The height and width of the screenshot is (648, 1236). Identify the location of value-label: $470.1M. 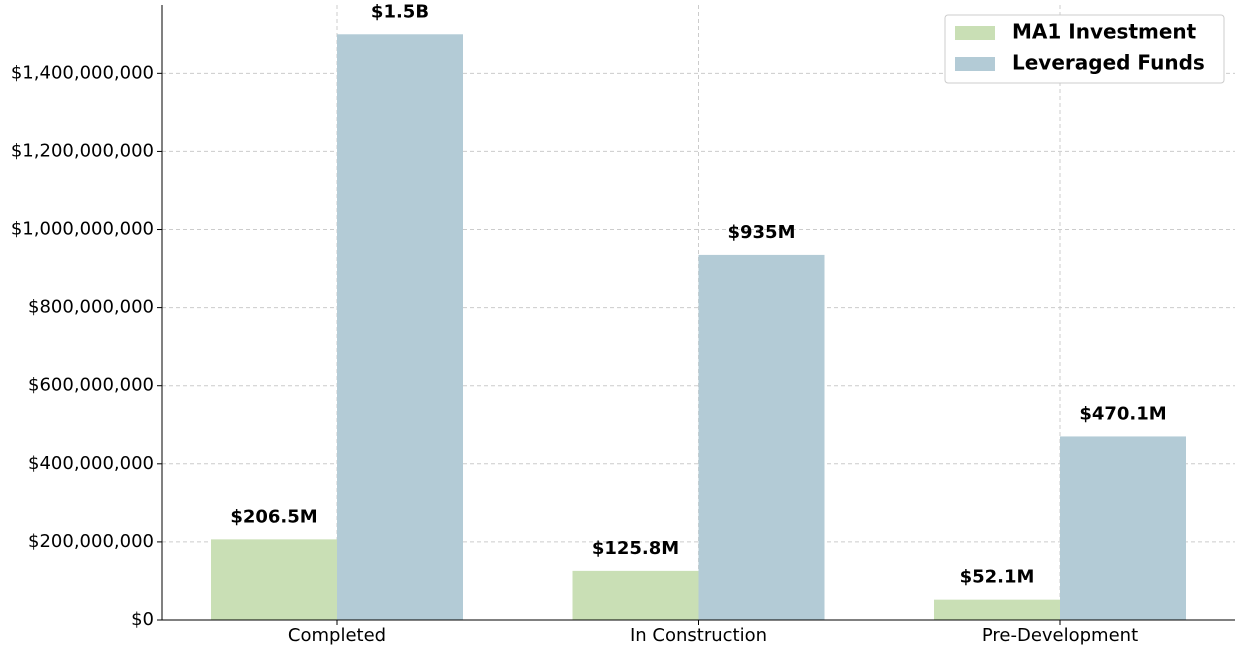
(1122, 413).